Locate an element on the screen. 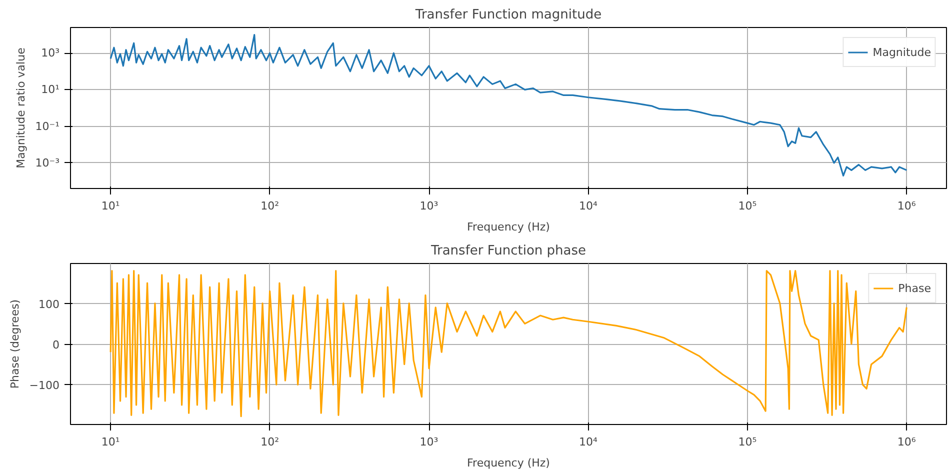  chart-title: Transfer Function phase is located at coordinates (508, 251).